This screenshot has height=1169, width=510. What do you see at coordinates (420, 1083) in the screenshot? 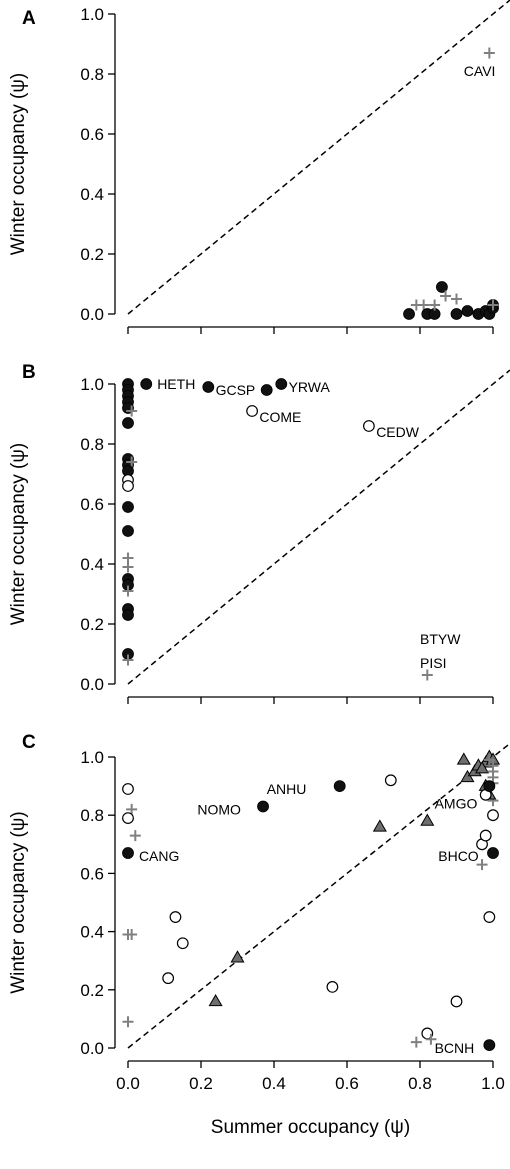
I see `x-tick-label: 0.8` at bounding box center [420, 1083].